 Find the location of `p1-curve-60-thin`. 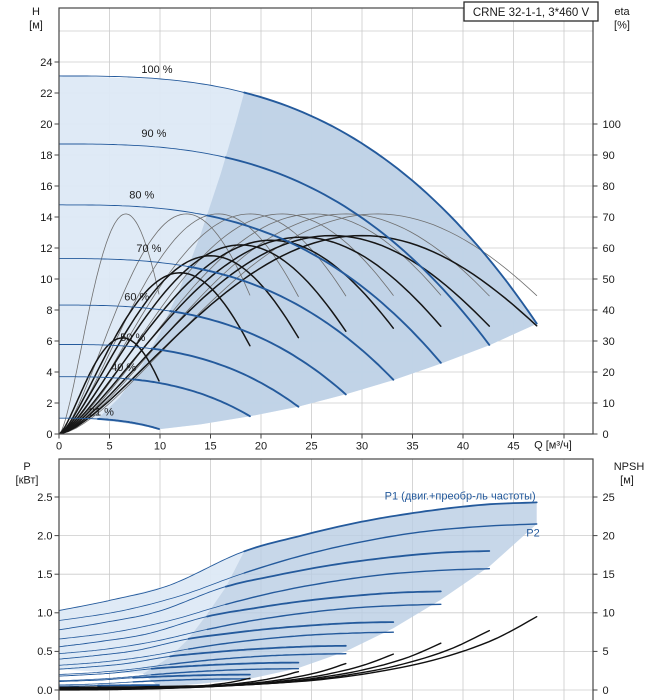

p1-curve-60-thin is located at coordinates (115, 662).